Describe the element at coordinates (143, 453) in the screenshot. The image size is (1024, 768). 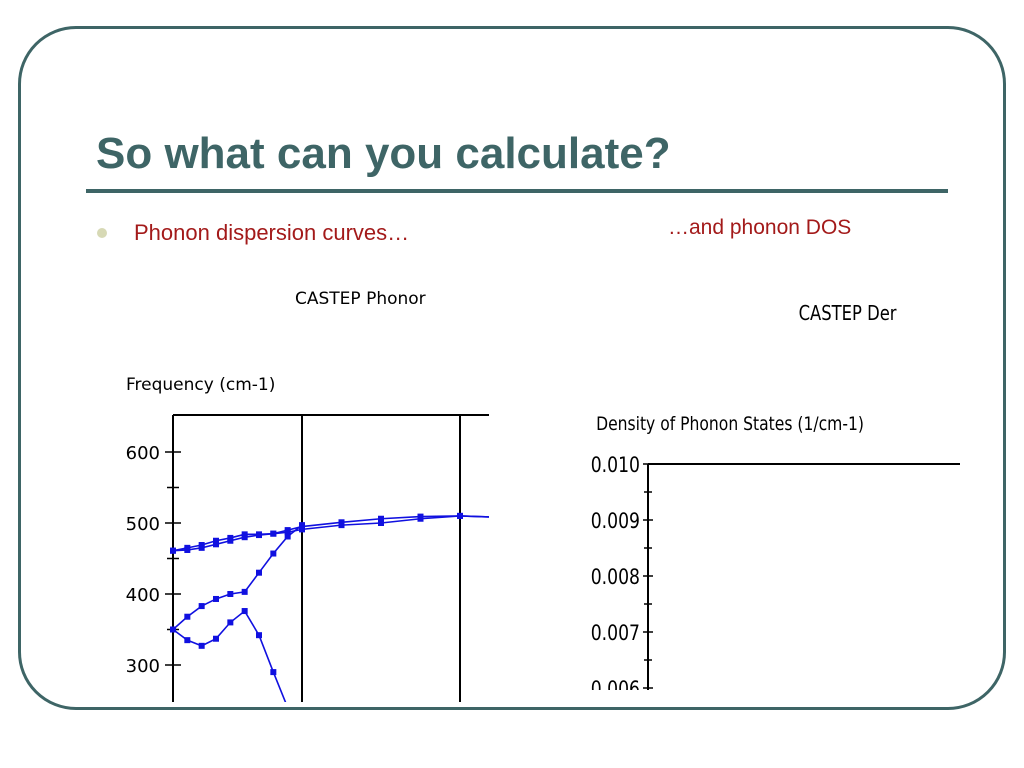
I see `dispersion-ytick-label: 600` at that location.